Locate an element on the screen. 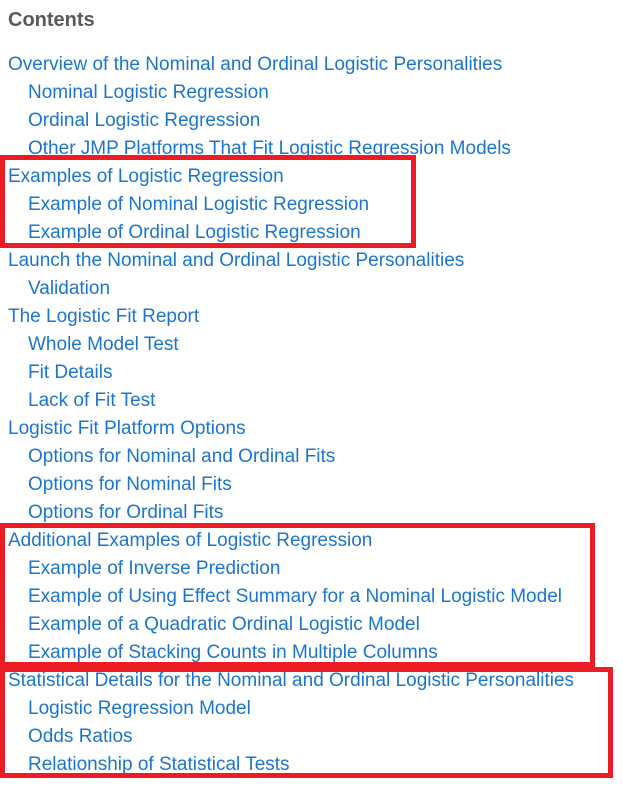 The height and width of the screenshot is (794, 623). toc-item: Logistic Fit Platform Options is located at coordinates (127, 428).